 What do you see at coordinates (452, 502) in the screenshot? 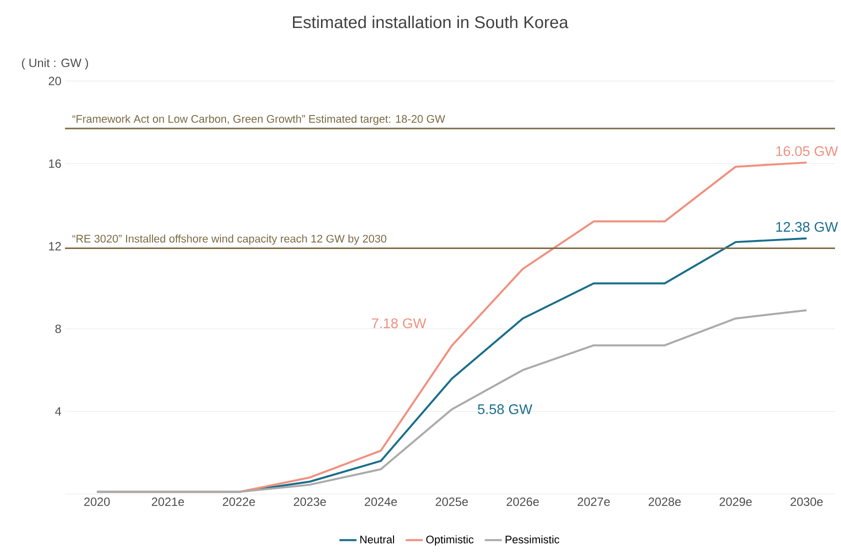
I see `x-tick-label: 2025e` at bounding box center [452, 502].